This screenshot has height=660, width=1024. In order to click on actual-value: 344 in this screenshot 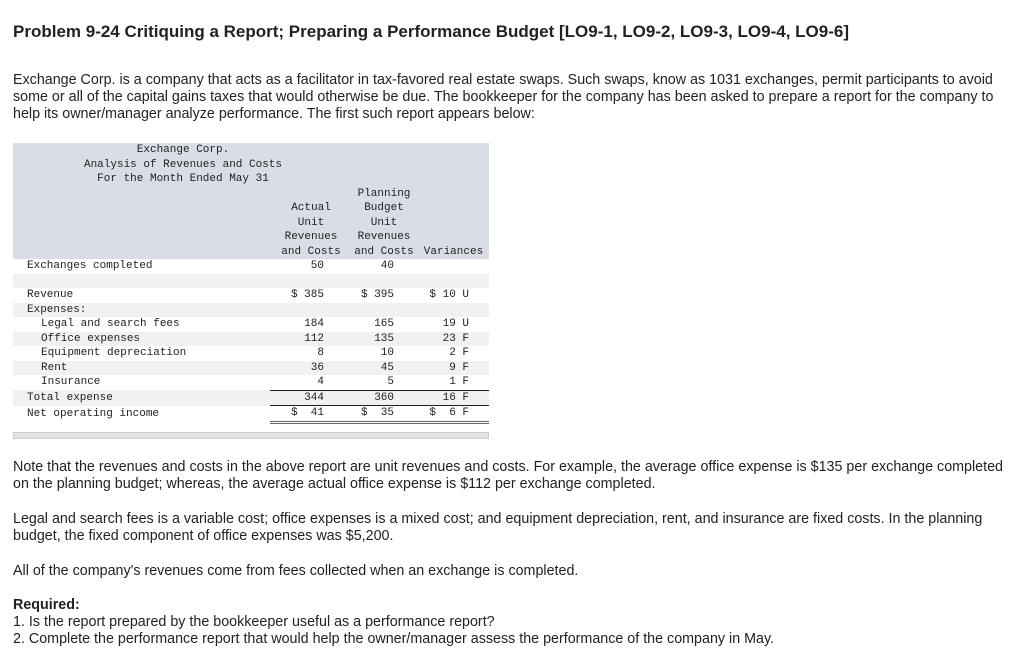, I will do `click(308, 397)`.